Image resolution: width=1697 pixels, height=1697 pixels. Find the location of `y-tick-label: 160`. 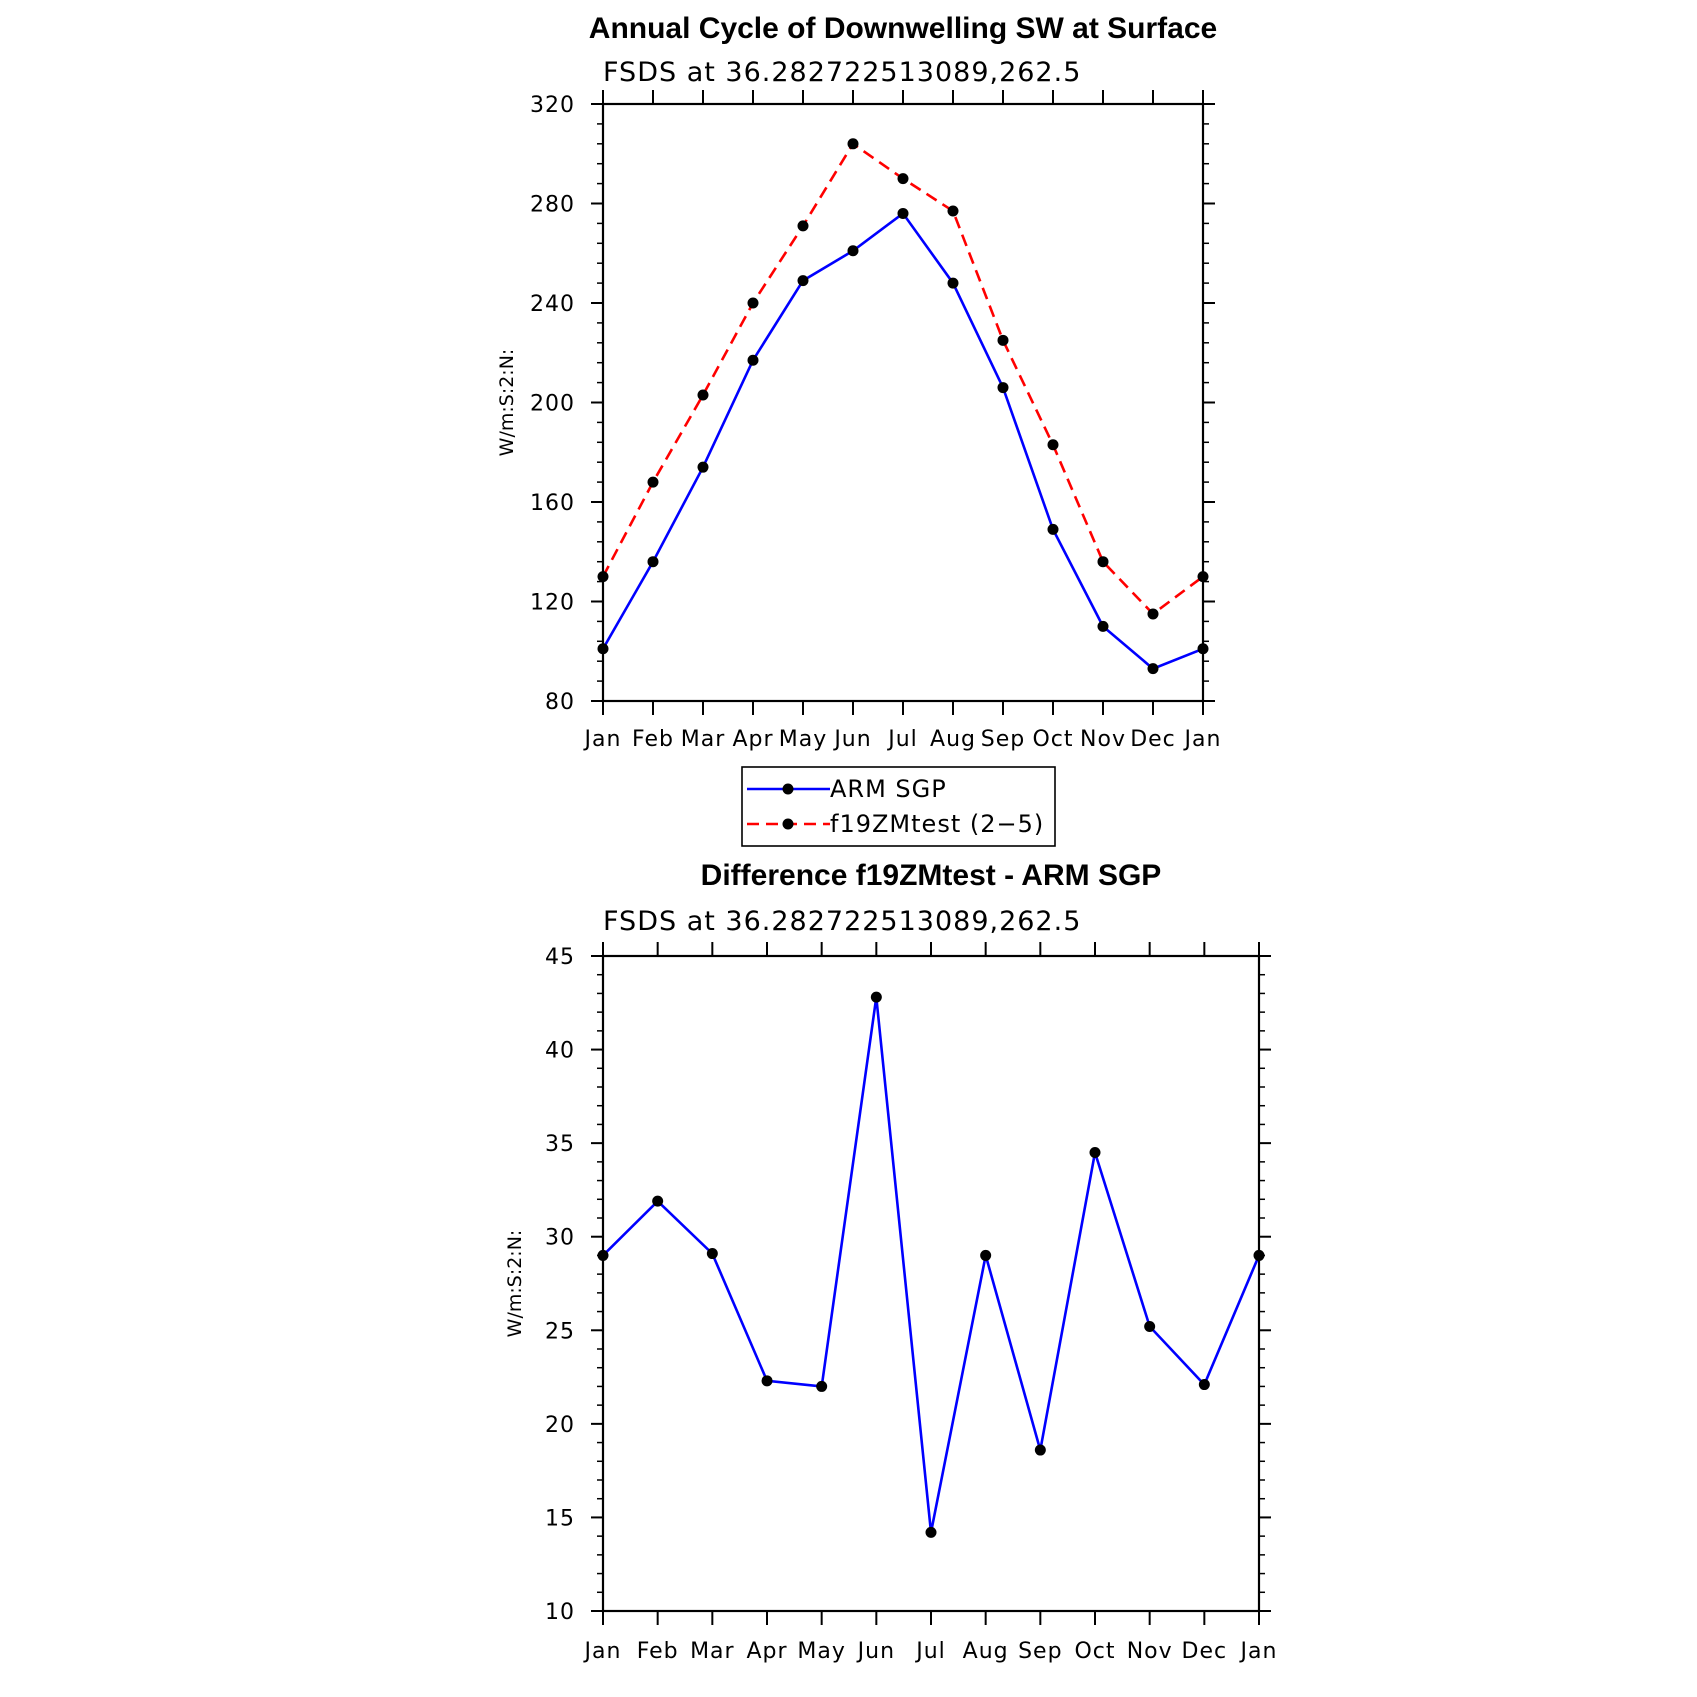

y-tick-label: 160 is located at coordinates (552, 503).